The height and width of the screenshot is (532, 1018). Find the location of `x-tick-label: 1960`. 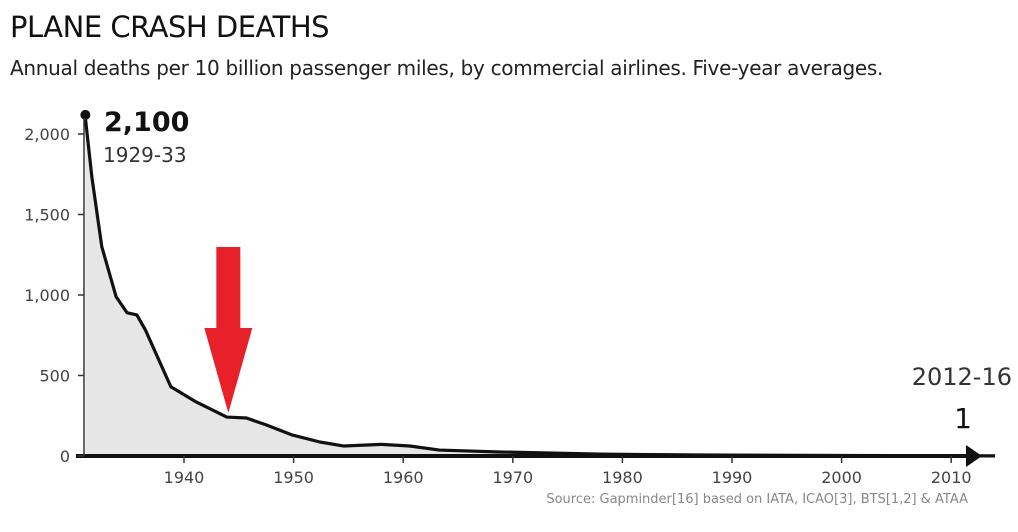

x-tick-label: 1960 is located at coordinates (403, 477).